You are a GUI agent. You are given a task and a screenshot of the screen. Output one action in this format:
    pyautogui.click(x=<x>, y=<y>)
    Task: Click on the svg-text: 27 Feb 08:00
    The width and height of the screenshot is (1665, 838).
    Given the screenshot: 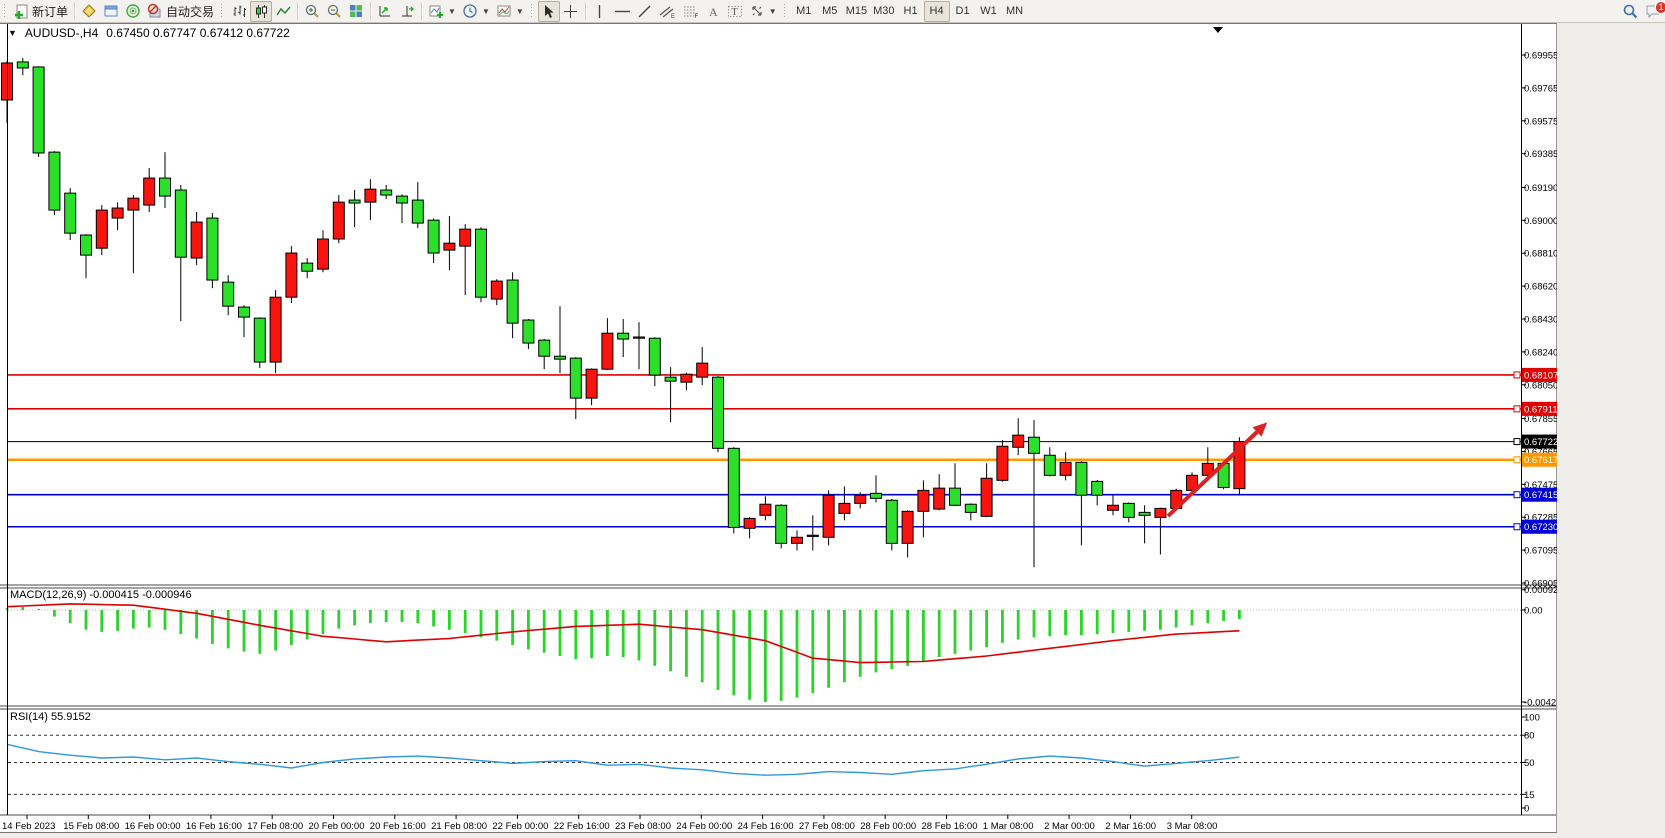 What is the action you would take?
    pyautogui.click(x=827, y=826)
    